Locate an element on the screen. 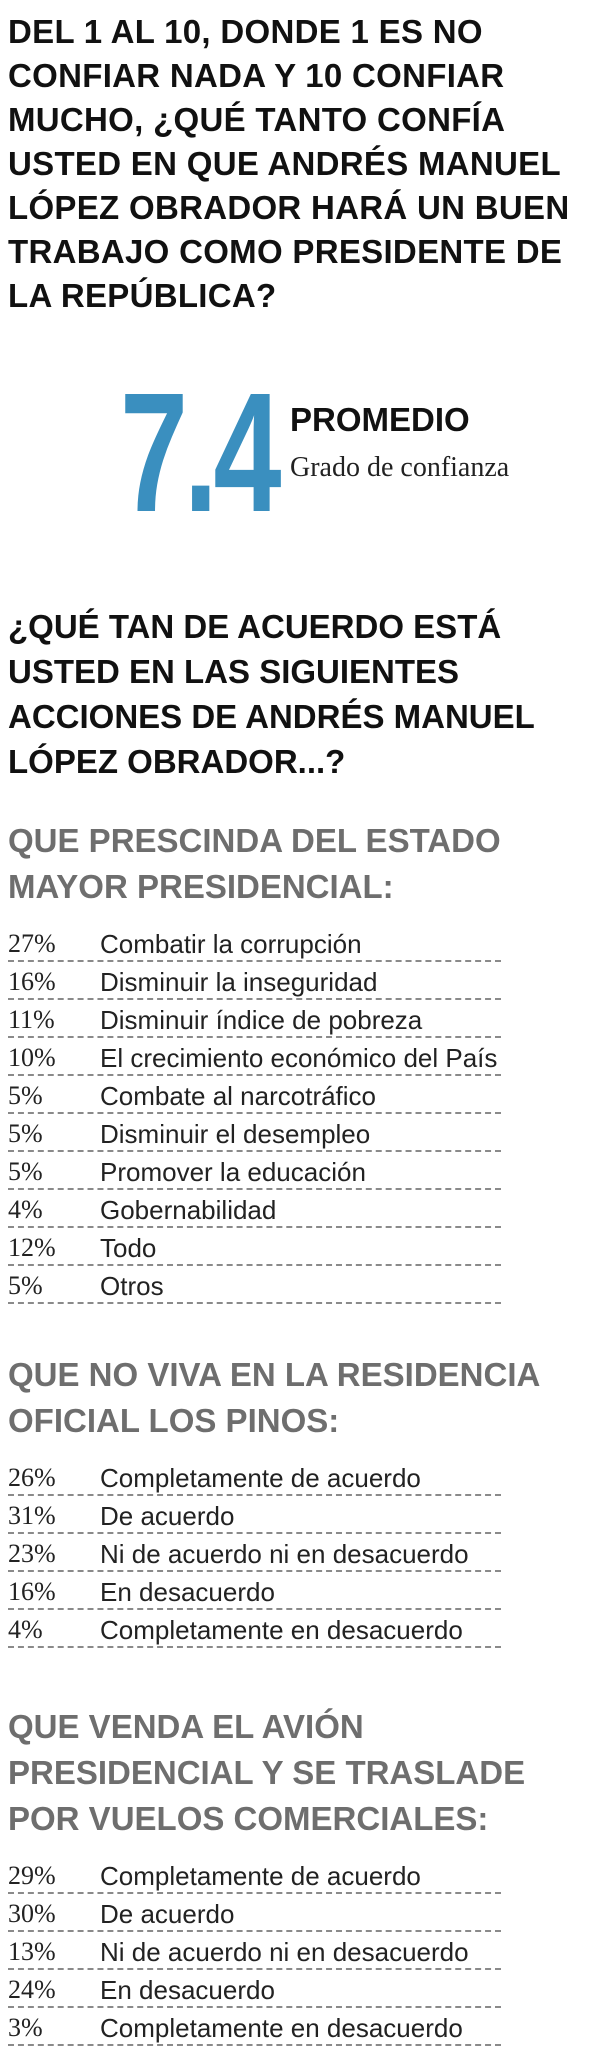 The image size is (600, 2048). result-row: 24% En desacuerdo is located at coordinates (254, 1989).